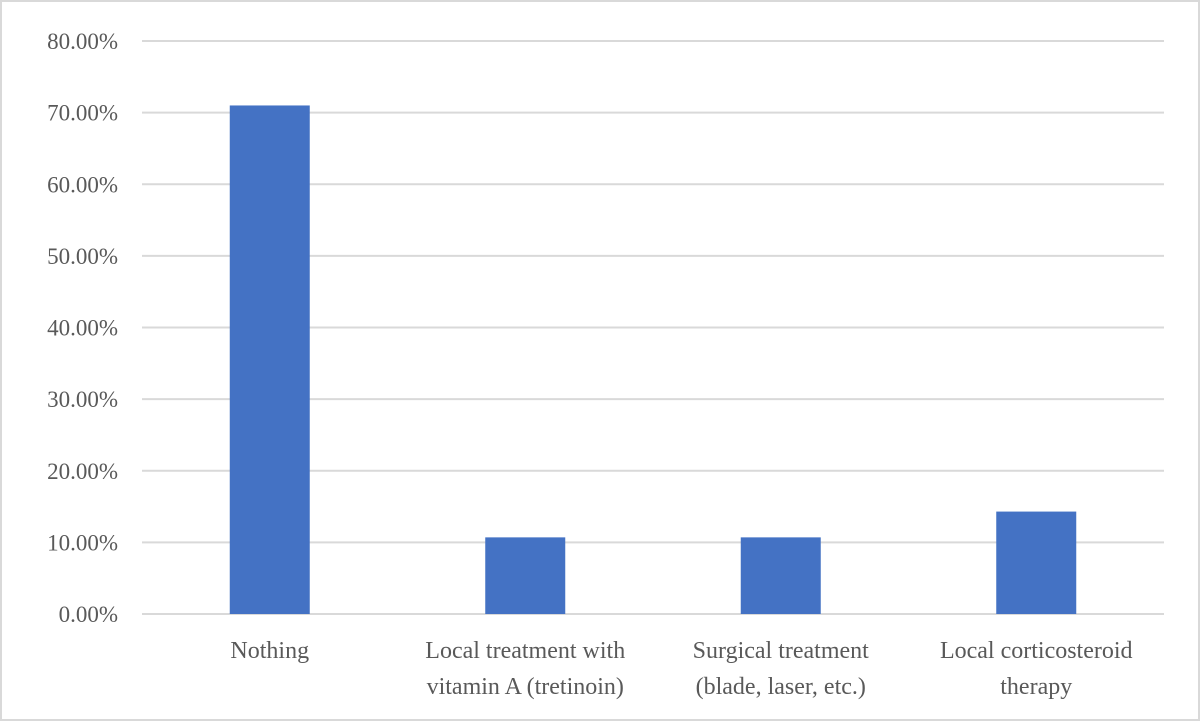 Image resolution: width=1200 pixels, height=723 pixels. I want to click on y-tick-label: 20.00%, so click(82, 471).